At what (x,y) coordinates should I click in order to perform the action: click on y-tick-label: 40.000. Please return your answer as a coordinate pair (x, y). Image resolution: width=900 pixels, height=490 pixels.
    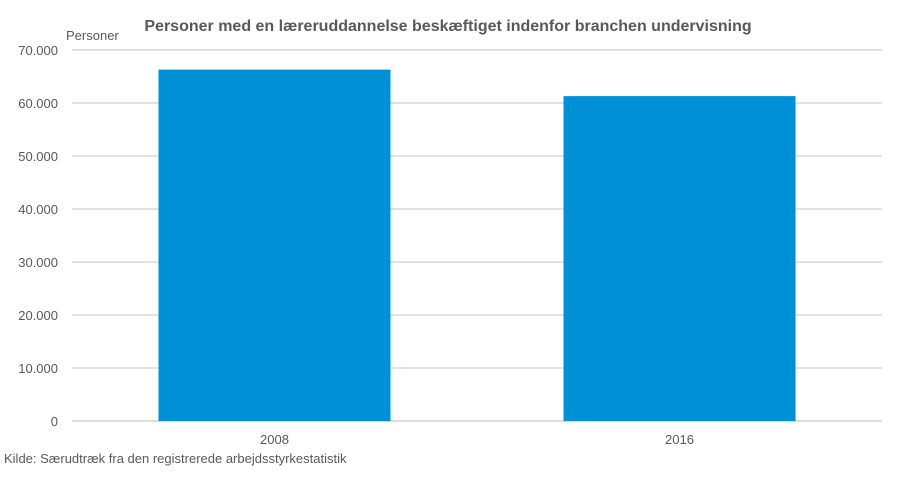
    Looking at the image, I should click on (38, 209).